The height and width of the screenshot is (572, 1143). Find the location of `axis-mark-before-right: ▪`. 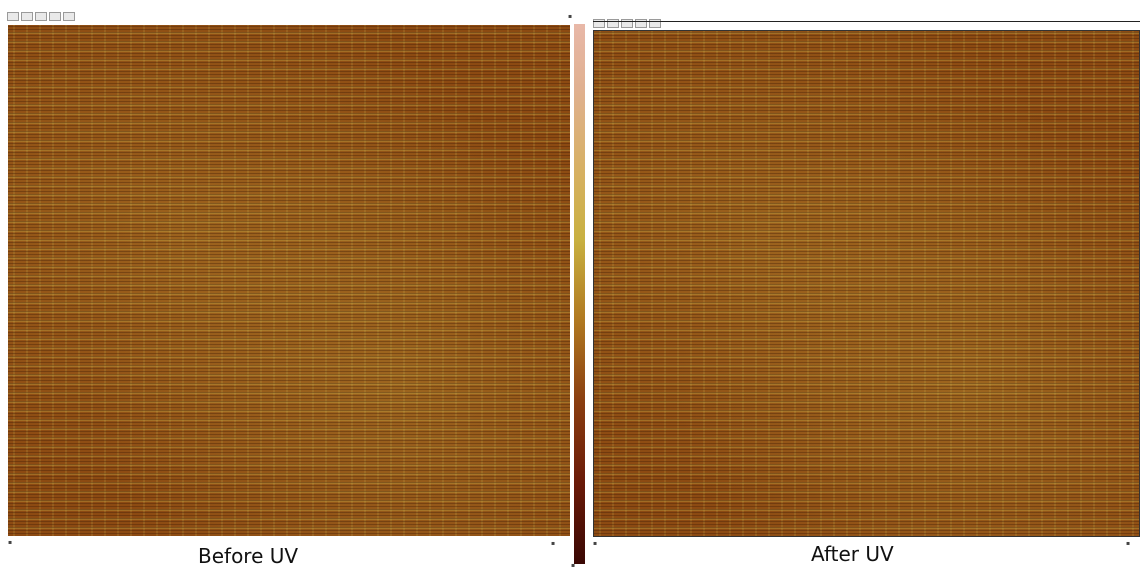

axis-mark-before-right: ▪ is located at coordinates (553, 543).